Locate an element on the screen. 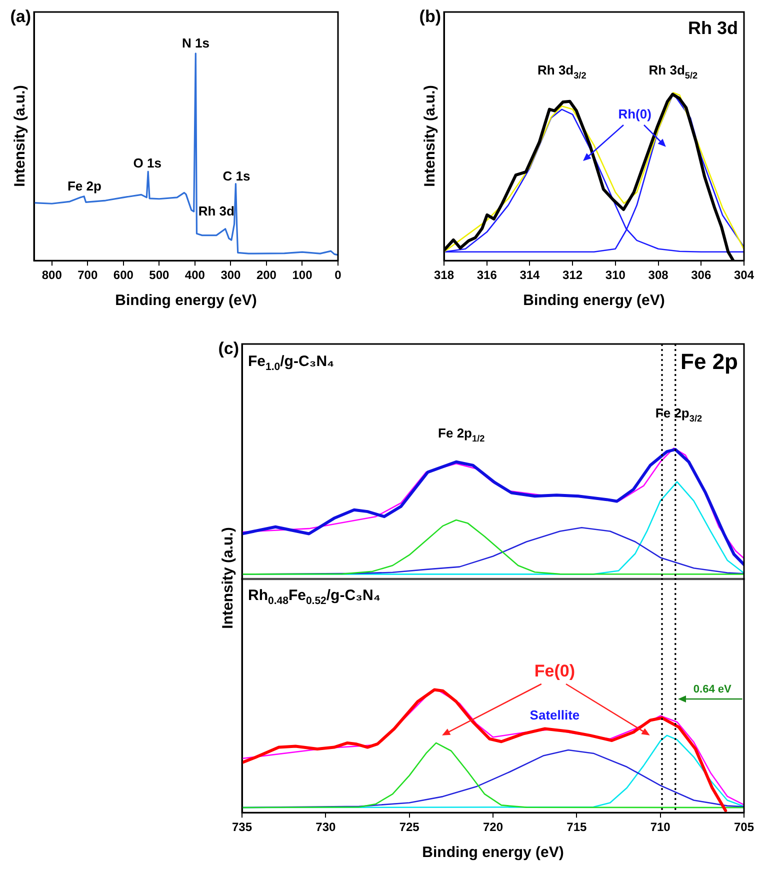 Image resolution: width=760 pixels, height=874 pixels. x-tick-label: 720 is located at coordinates (493, 827).